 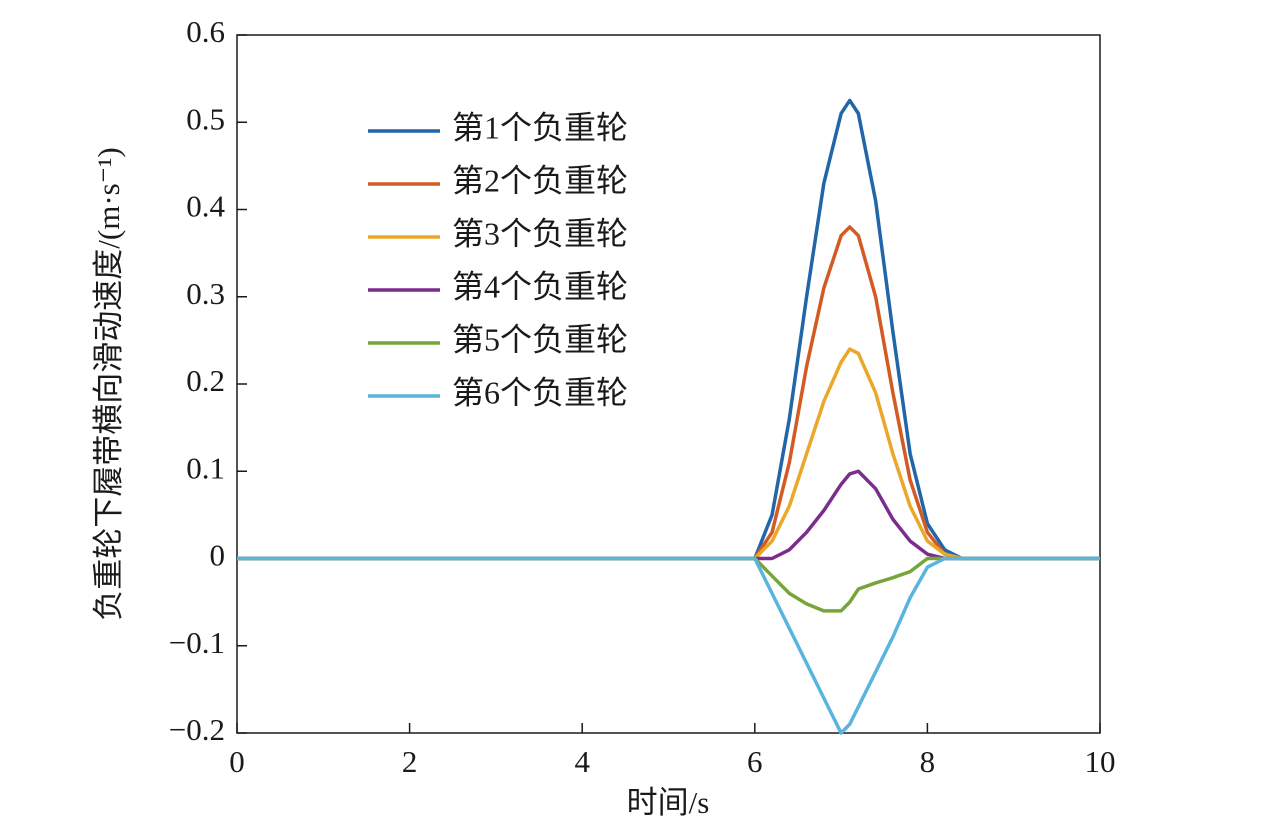 What do you see at coordinates (1100, 761) in the screenshot?
I see `x-tick-label: 10` at bounding box center [1100, 761].